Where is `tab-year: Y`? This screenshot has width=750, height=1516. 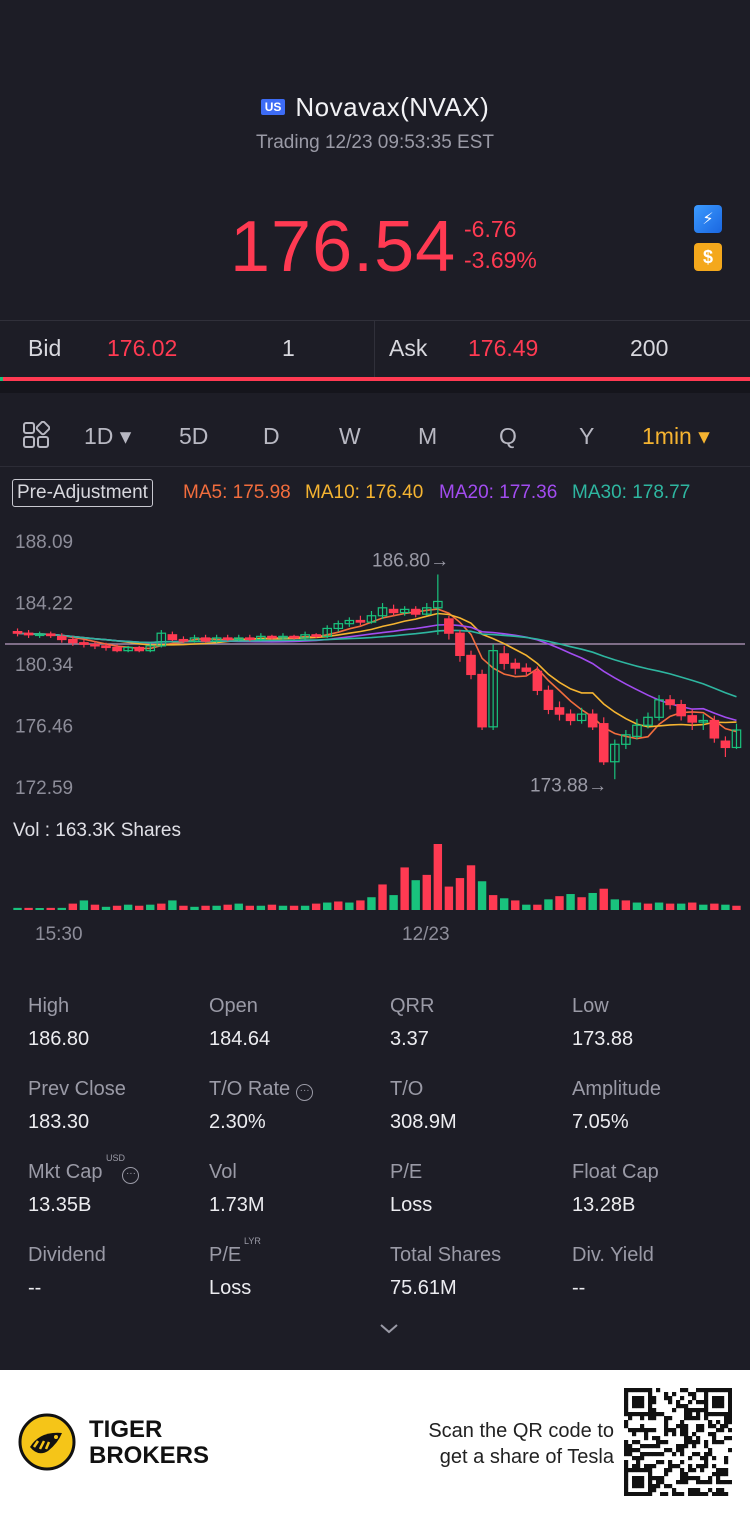
tab-year: Y is located at coordinates (587, 436).